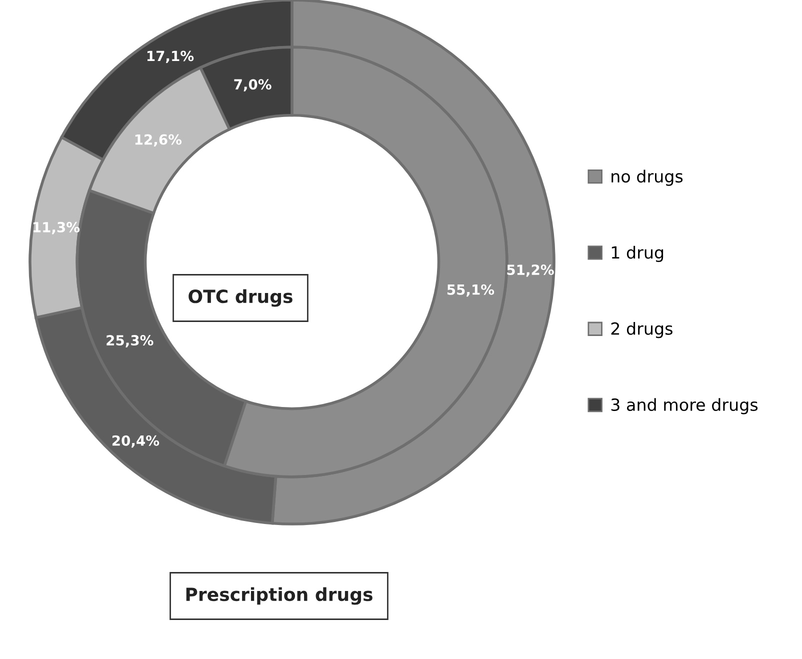 Image resolution: width=802 pixels, height=659 pixels. I want to click on slice-label: Prescription drugs, so click(279, 596).